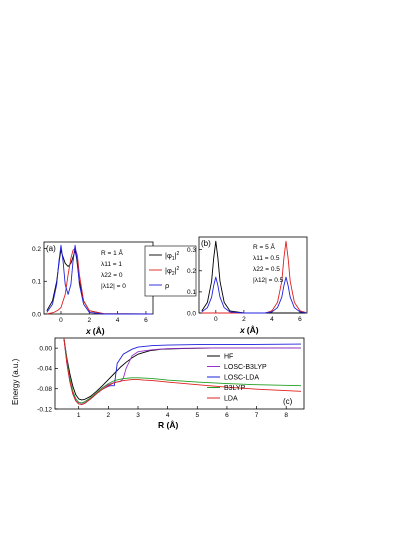 Image resolution: width=415 pixels, height=537 pixels. Describe the element at coordinates (266, 258) in the screenshot. I see `param-text: λ11 = 0.5` at that location.